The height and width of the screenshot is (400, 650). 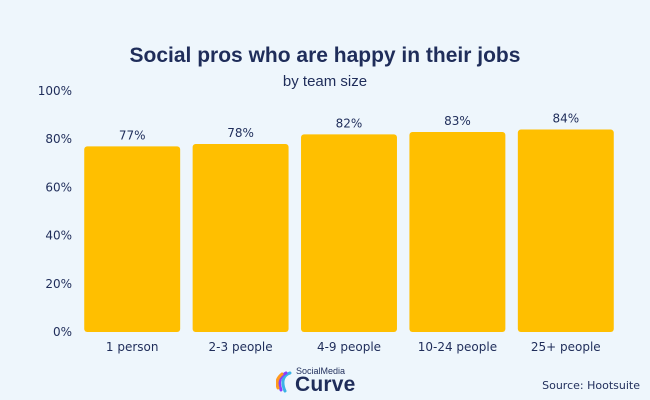 I want to click on x-tick-label: 25+ people, so click(x=566, y=347).